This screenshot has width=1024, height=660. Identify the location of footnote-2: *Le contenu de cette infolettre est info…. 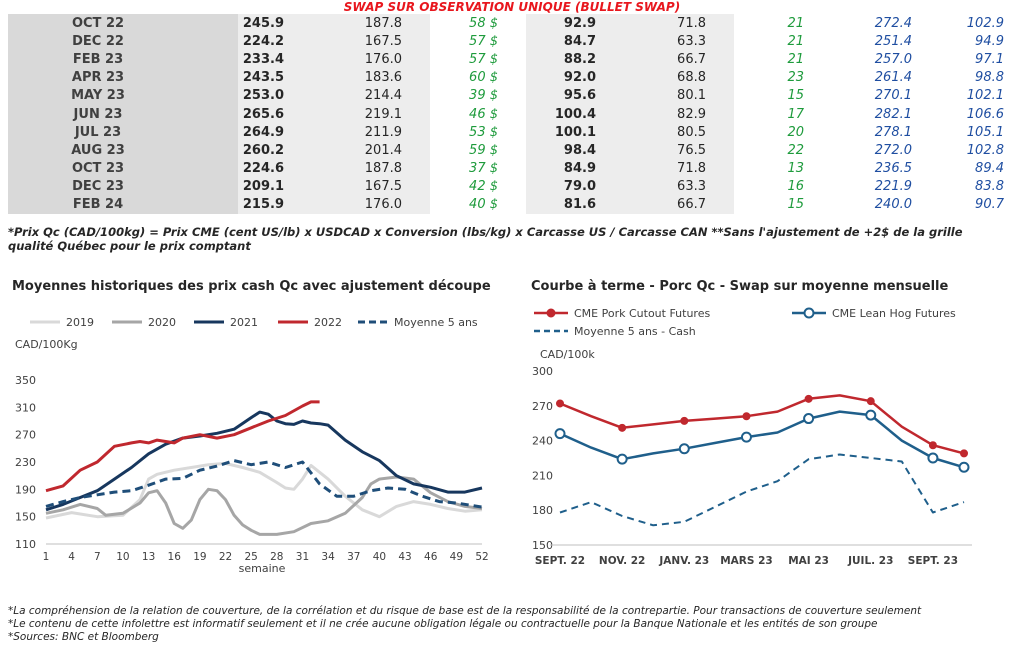
(443, 624).